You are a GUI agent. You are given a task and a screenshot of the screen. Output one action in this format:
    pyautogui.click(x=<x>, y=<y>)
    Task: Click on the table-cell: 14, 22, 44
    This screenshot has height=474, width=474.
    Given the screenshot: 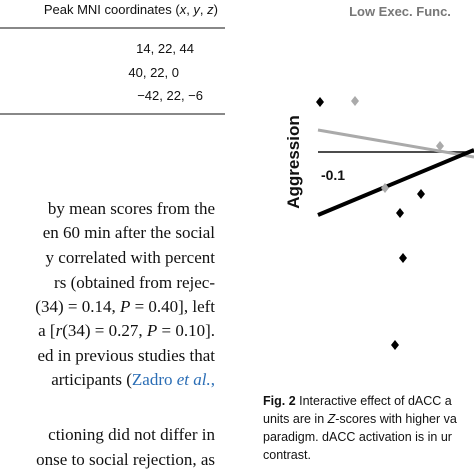 What is the action you would take?
    pyautogui.click(x=165, y=48)
    